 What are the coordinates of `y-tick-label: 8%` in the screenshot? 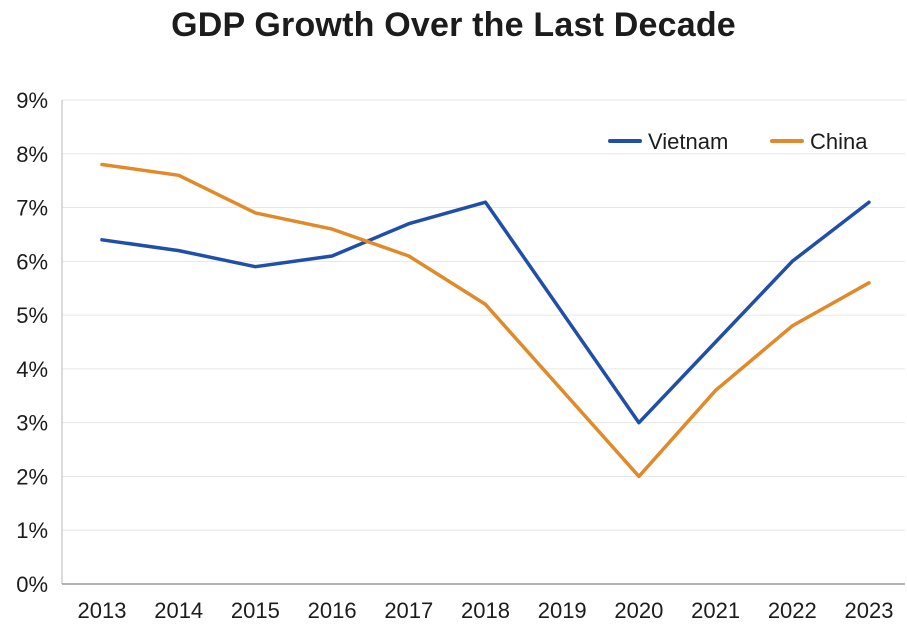 It's located at (32, 154).